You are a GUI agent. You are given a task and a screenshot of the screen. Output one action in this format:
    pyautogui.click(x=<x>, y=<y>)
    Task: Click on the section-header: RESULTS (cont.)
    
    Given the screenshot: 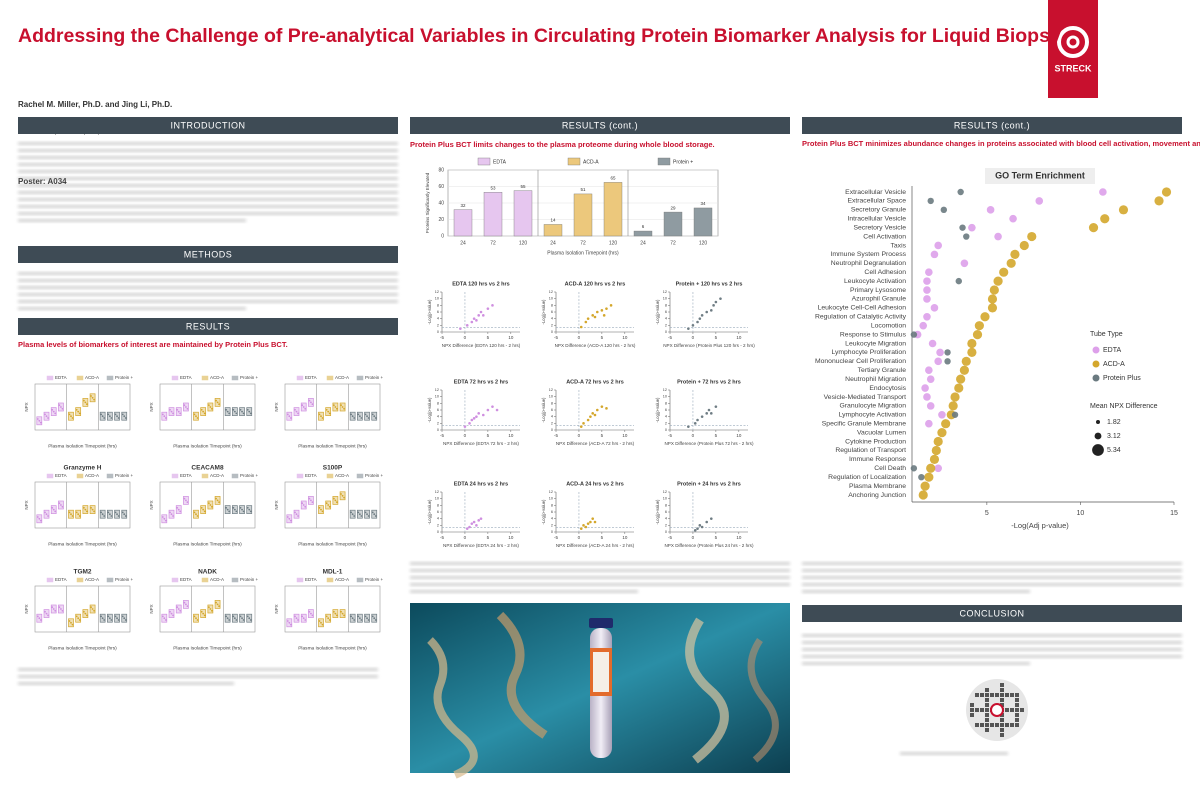 What is the action you would take?
    pyautogui.click(x=992, y=125)
    